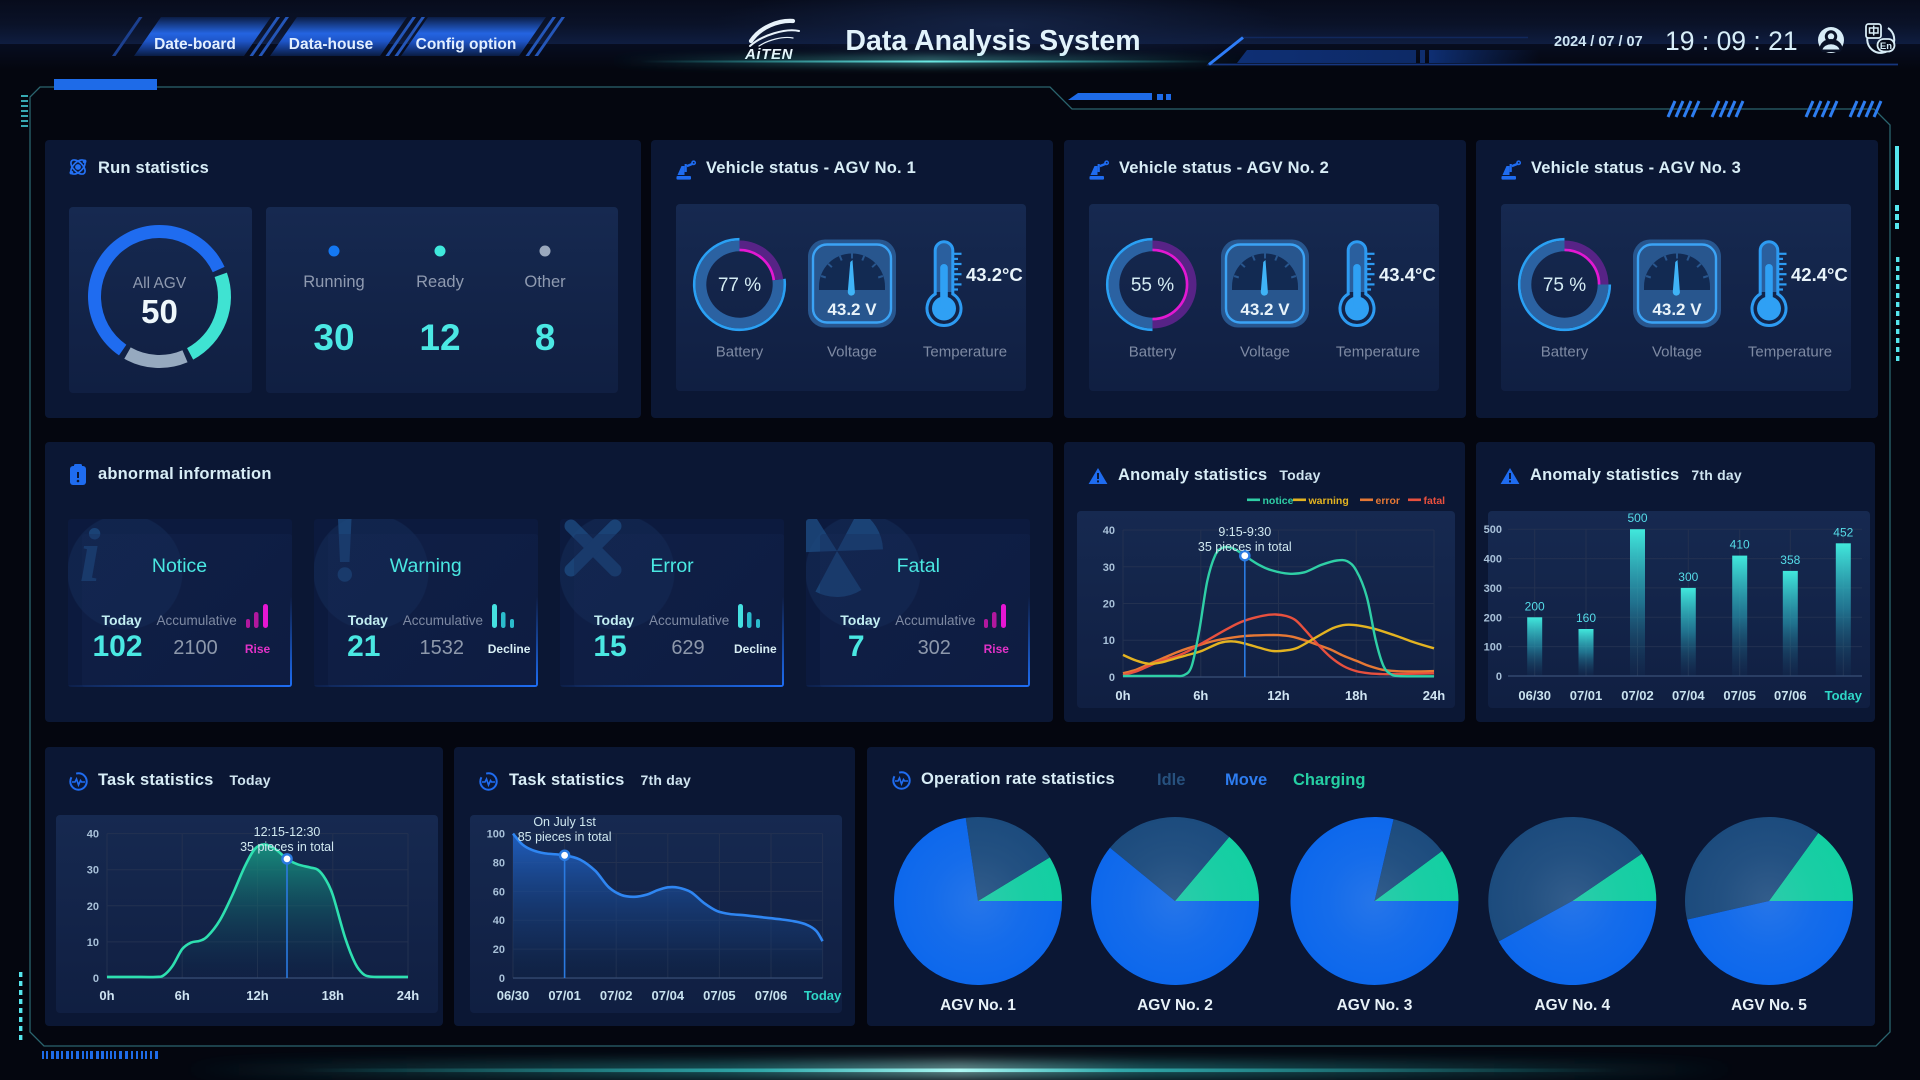  What do you see at coordinates (1886, 46) in the screenshot?
I see `svg-text: En` at bounding box center [1886, 46].